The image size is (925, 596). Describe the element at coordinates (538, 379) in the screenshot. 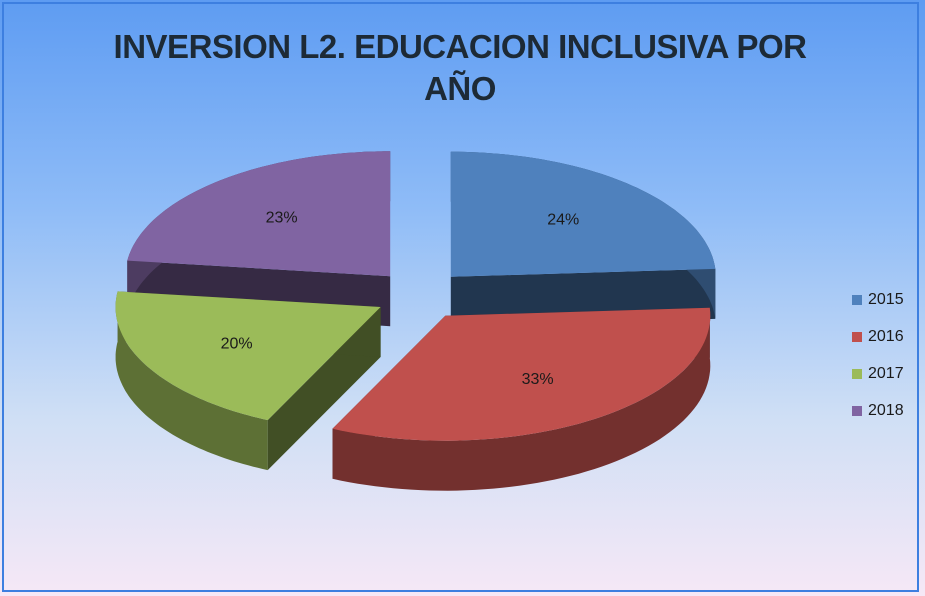

I see `data-label: 33%` at that location.